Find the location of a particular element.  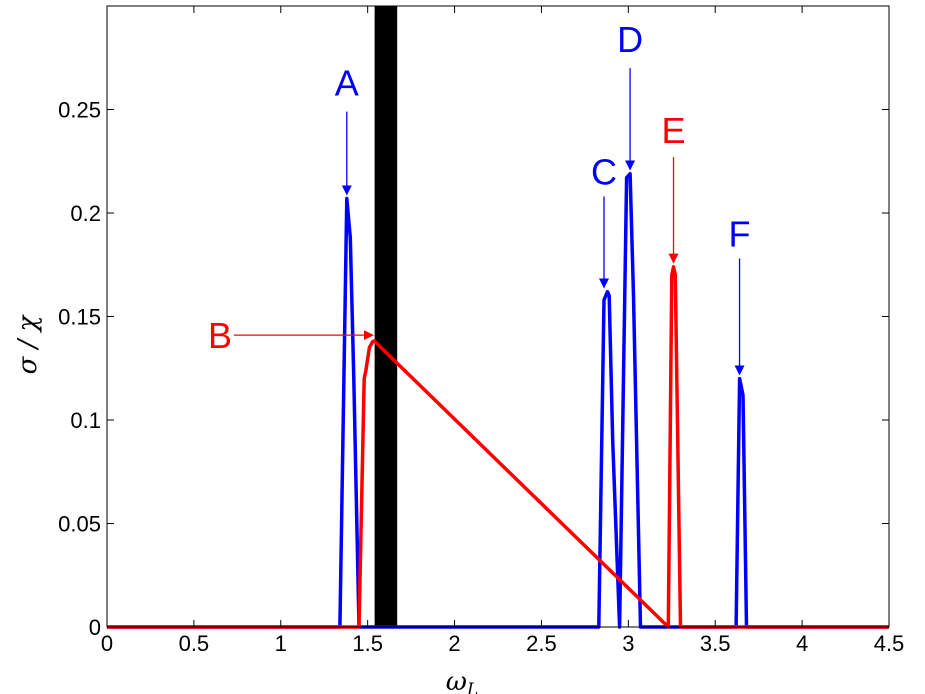

excluded-band-layer is located at coordinates (386, 316).